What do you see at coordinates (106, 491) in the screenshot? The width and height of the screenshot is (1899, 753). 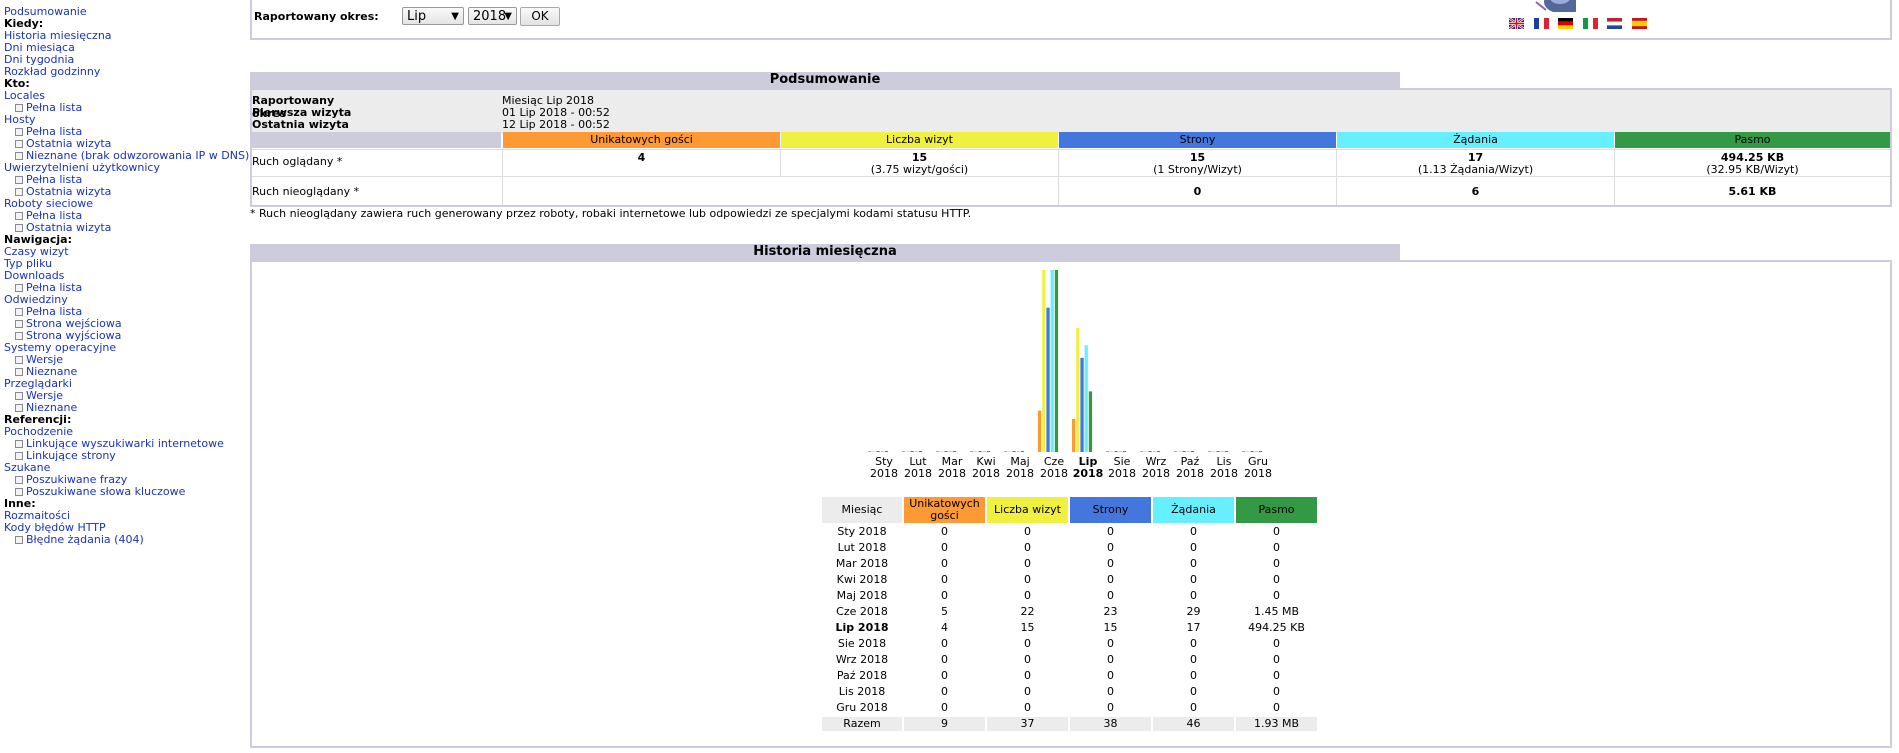 I see `menu-search-keywords: Poszukiwane słowa kluczowe` at bounding box center [106, 491].